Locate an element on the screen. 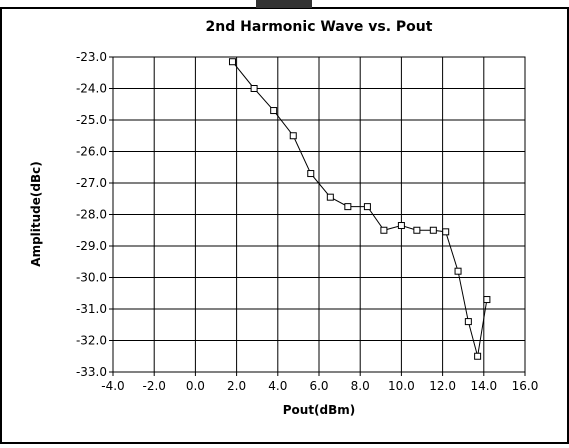 The width and height of the screenshot is (569, 448). x-tick-label: 2.0 is located at coordinates (236, 386).